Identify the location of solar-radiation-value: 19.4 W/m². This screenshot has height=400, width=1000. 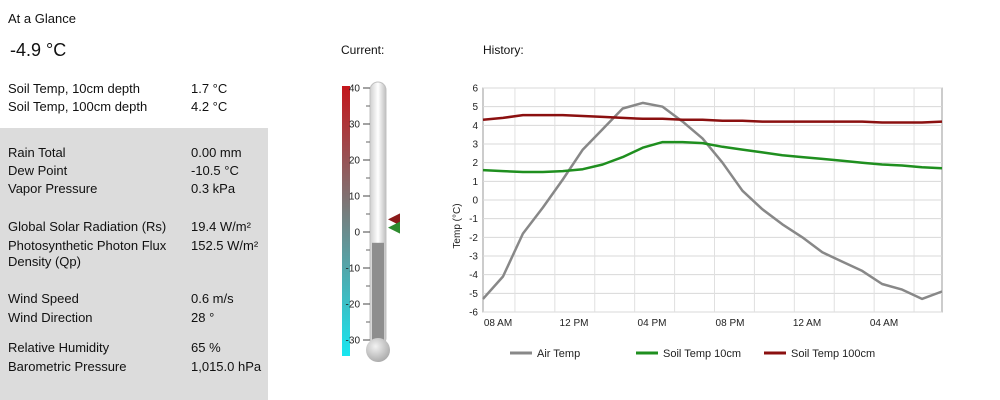
(221, 226).